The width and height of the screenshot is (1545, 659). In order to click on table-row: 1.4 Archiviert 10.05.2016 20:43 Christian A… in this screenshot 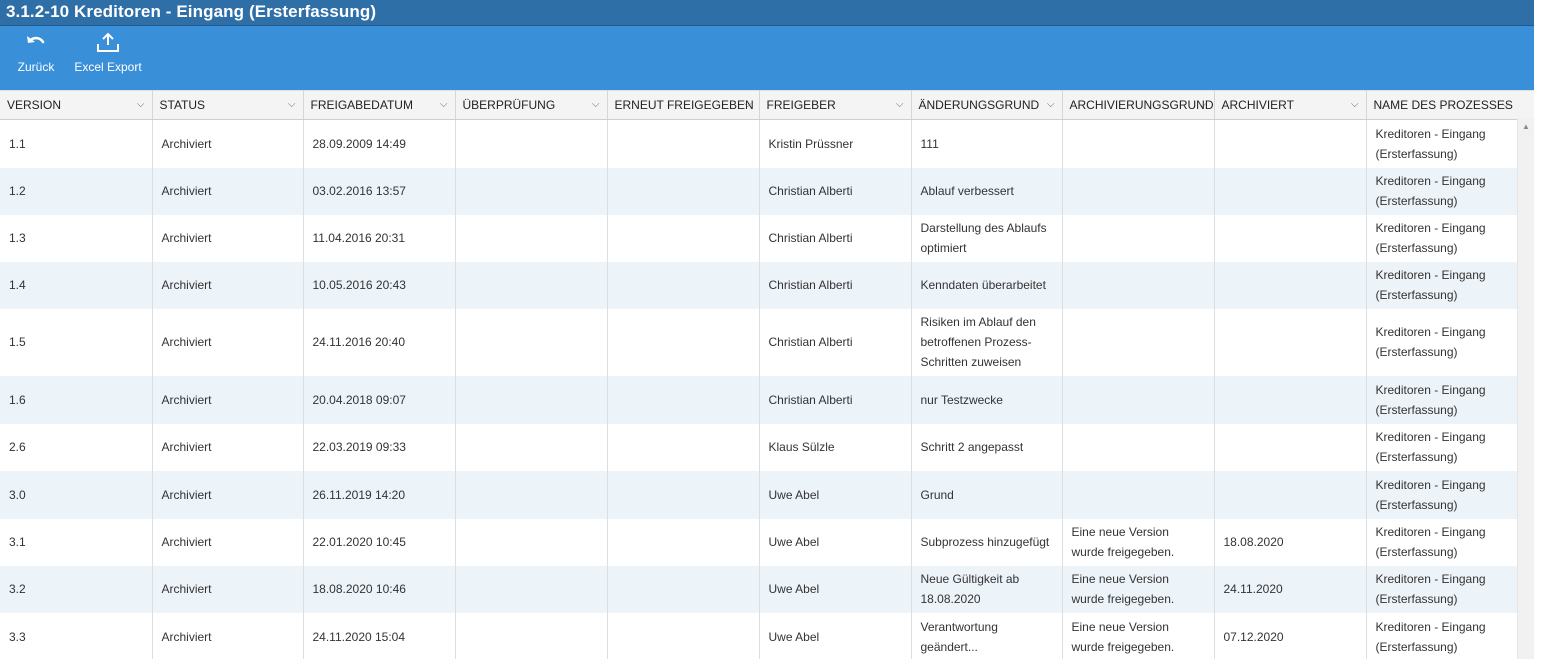, I will do `click(758, 285)`.